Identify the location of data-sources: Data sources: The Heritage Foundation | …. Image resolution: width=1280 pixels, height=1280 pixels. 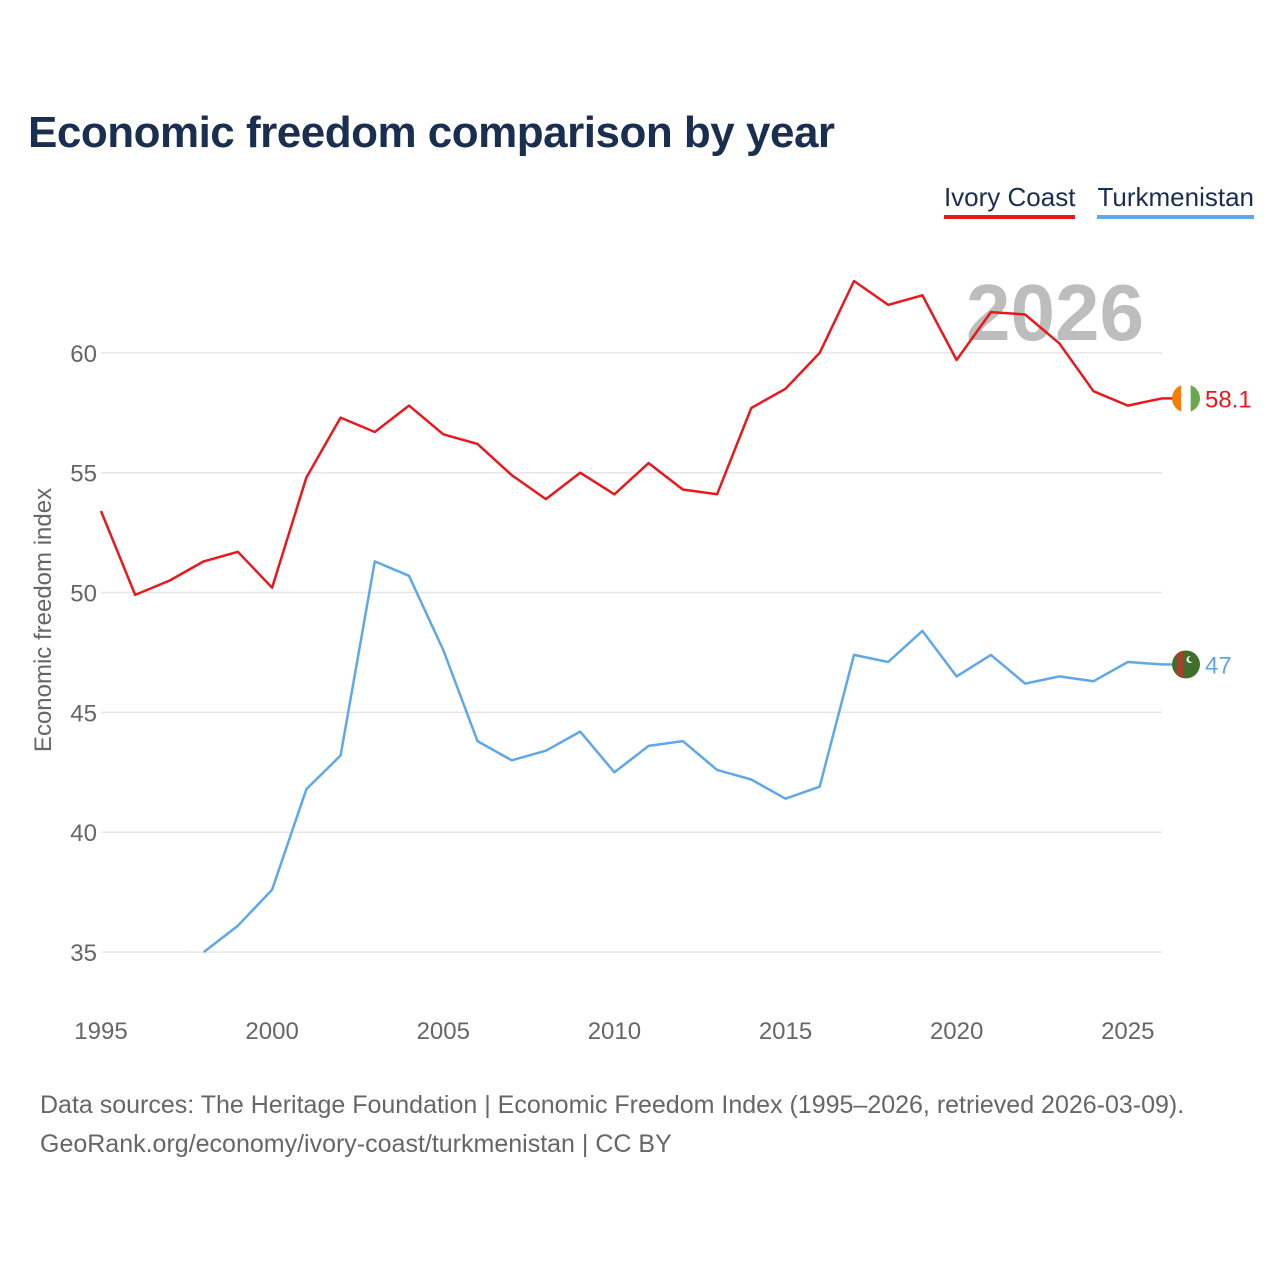
(612, 1105).